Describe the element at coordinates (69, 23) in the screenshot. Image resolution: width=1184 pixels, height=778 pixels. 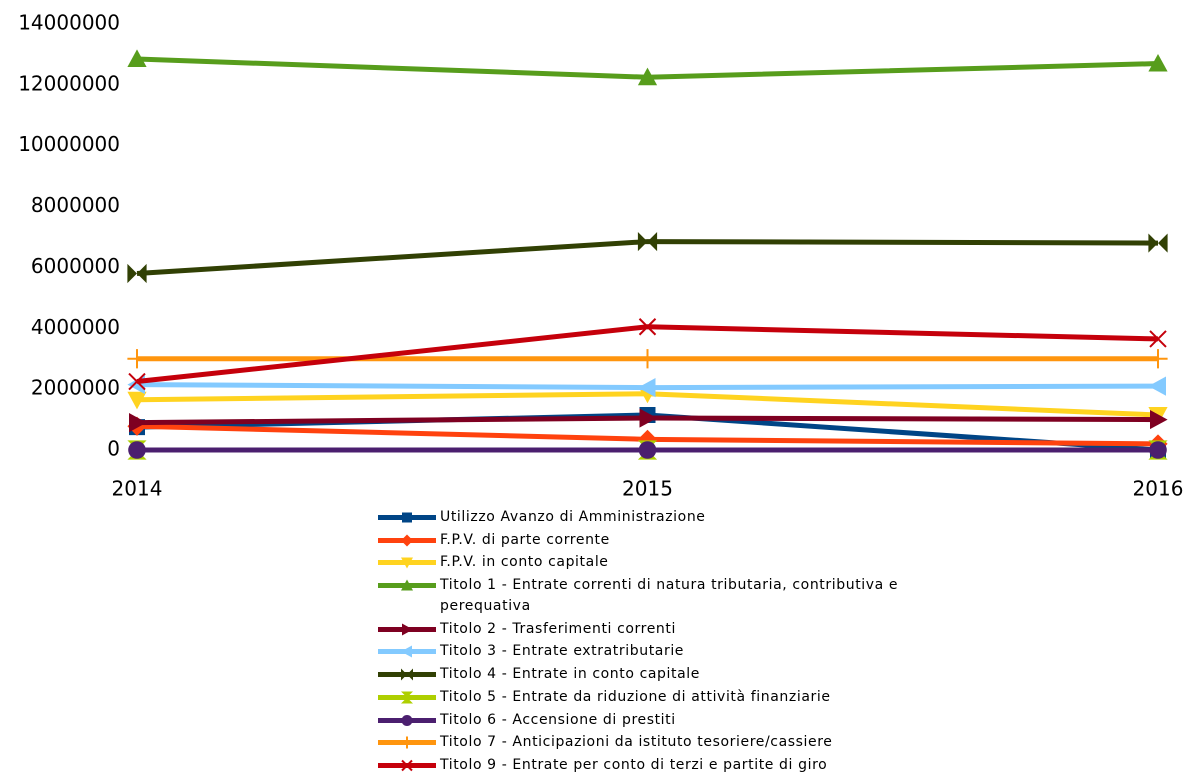
I see `y-tick-label: 14000000` at that location.